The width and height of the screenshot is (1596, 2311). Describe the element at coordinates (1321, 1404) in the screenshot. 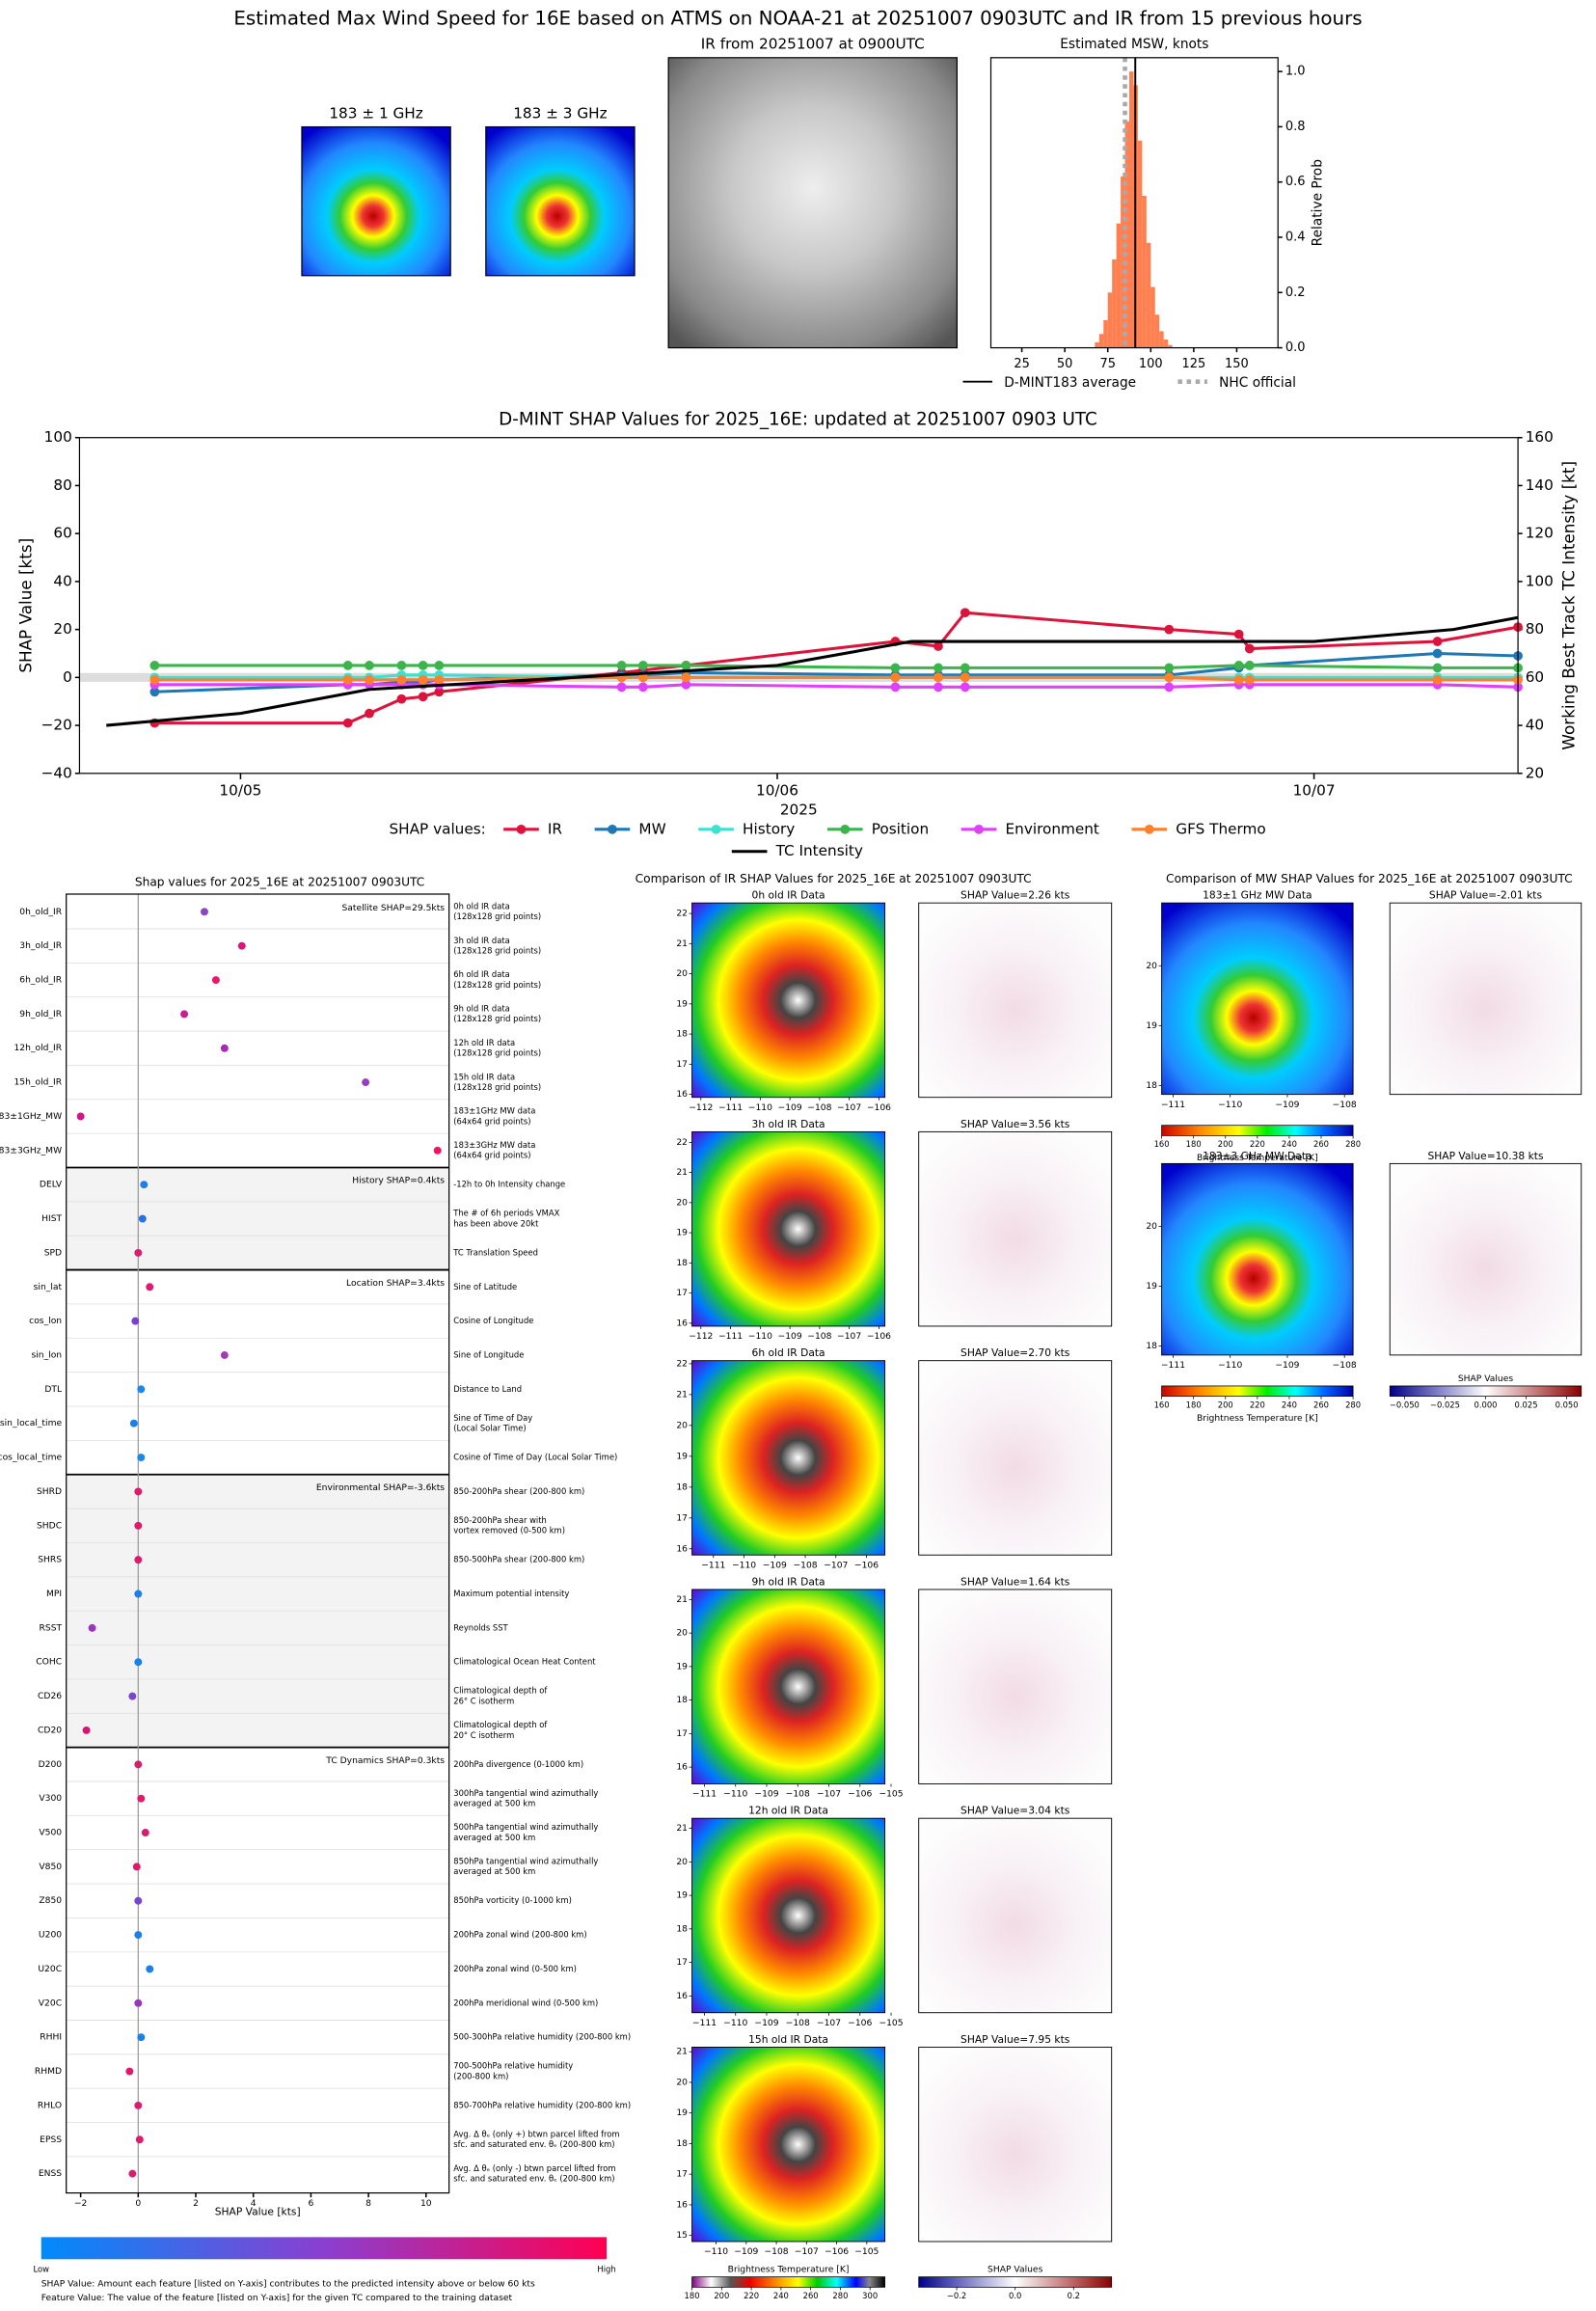

I see `colorbar-tick-label: 260` at that location.